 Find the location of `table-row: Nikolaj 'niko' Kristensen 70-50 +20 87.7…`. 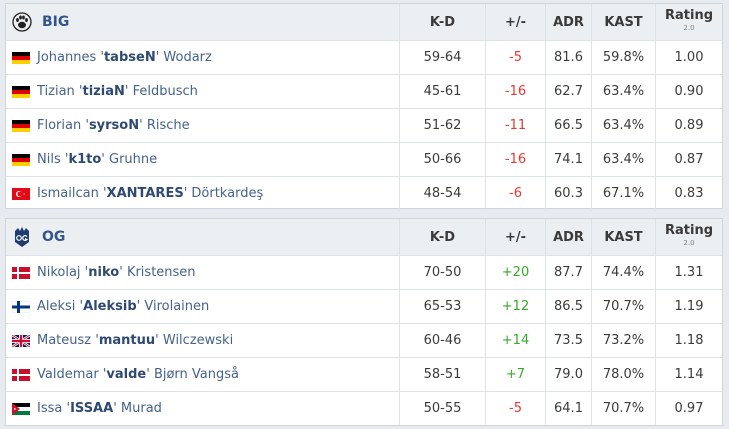

table-row: Nikolaj 'niko' Kristensen 70-50 +20 87.7… is located at coordinates (364, 272).